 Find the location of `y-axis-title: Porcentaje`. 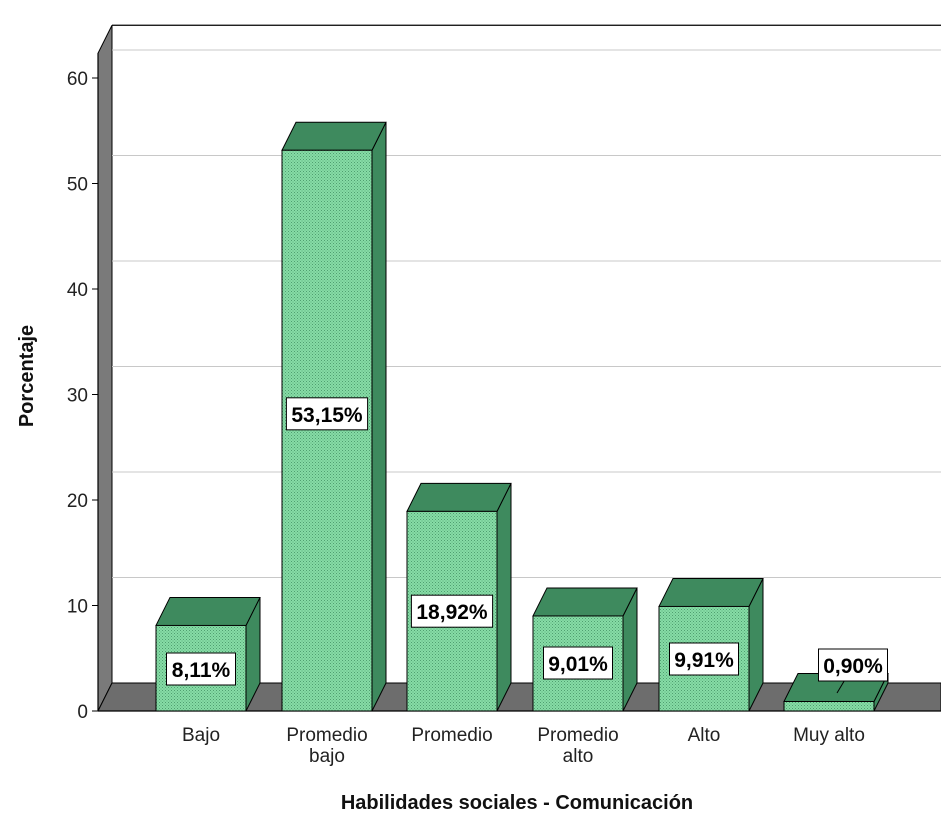

y-axis-title: Porcentaje is located at coordinates (27, 376).